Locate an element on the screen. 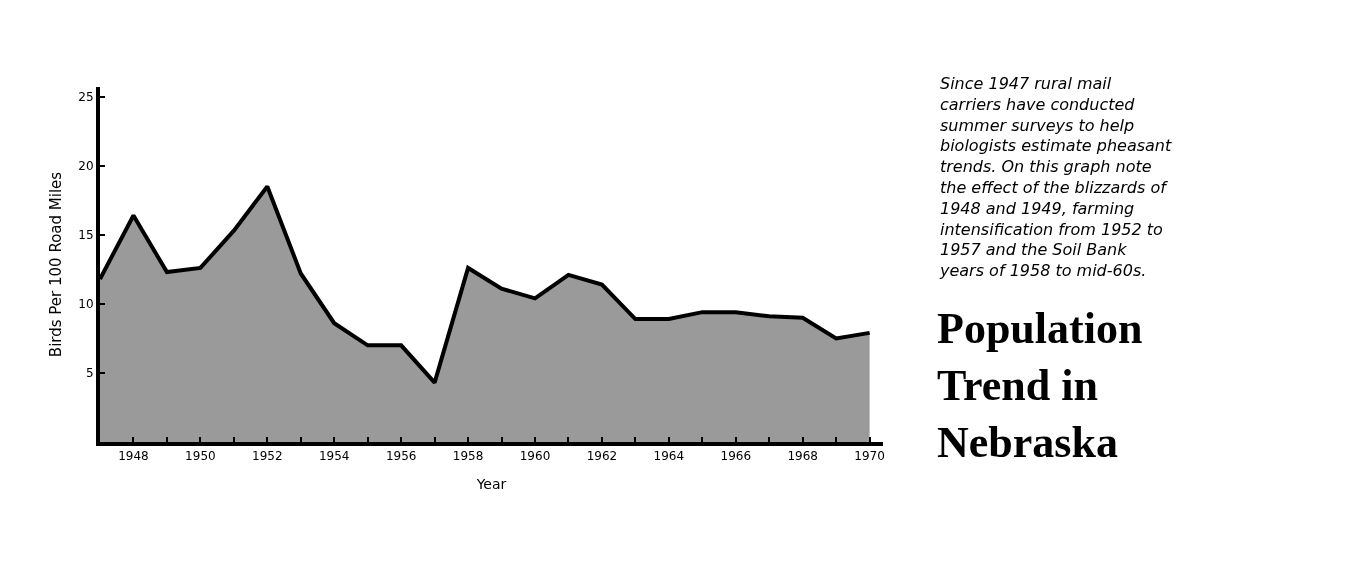 This screenshot has height=577, width=1356. x-tick-label: 1958 is located at coordinates (468, 456).